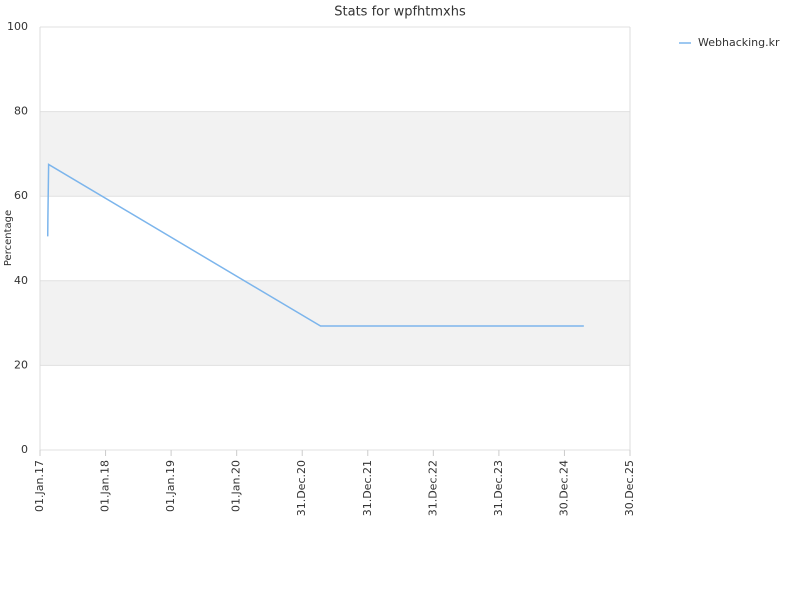  I want to click on chart-title: Stats for wpfhtmxhs, so click(400, 12).